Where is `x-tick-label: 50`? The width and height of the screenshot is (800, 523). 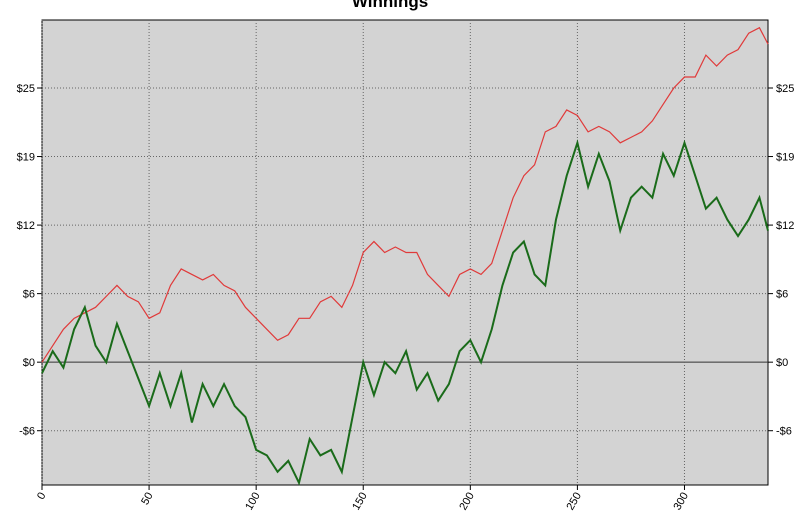 x-tick-label: 50 is located at coordinates (147, 499).